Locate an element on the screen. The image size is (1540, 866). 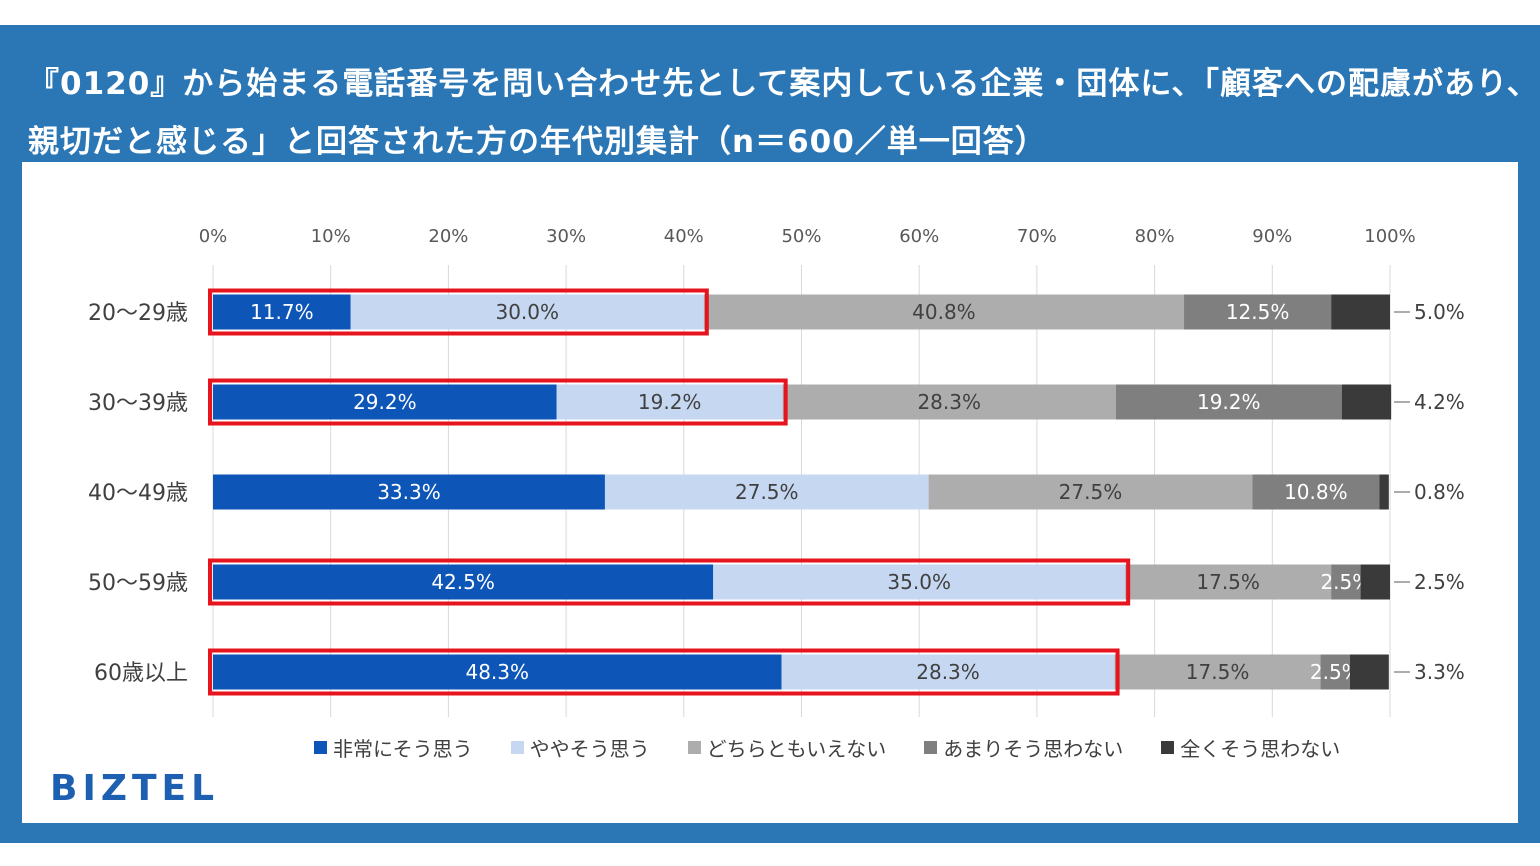
x-tick-label: 70% is located at coordinates (1037, 236).